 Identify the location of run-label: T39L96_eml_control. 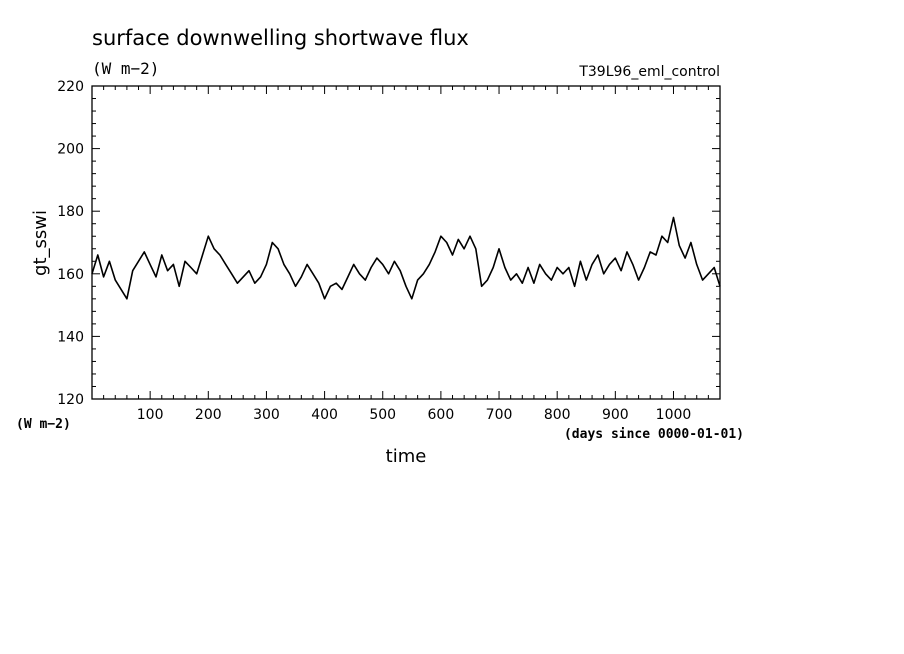
(649, 72).